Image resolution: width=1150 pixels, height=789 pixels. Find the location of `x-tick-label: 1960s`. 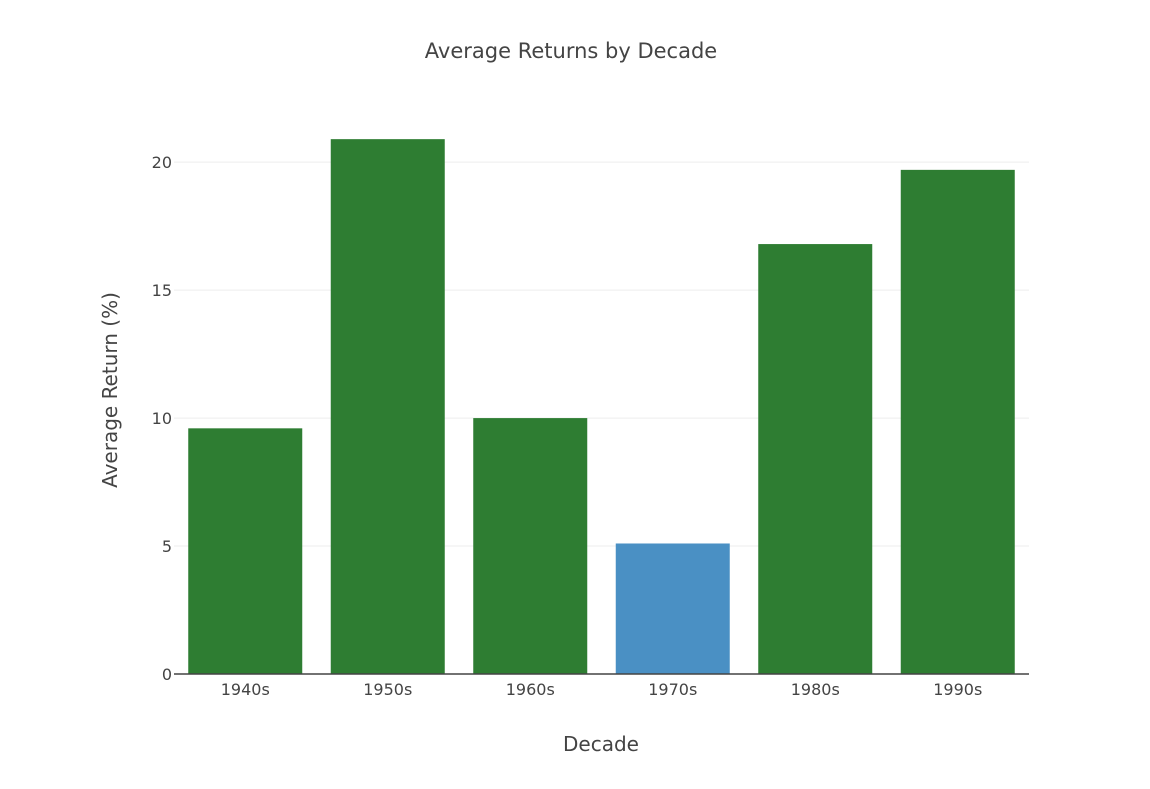

x-tick-label: 1960s is located at coordinates (530, 689).